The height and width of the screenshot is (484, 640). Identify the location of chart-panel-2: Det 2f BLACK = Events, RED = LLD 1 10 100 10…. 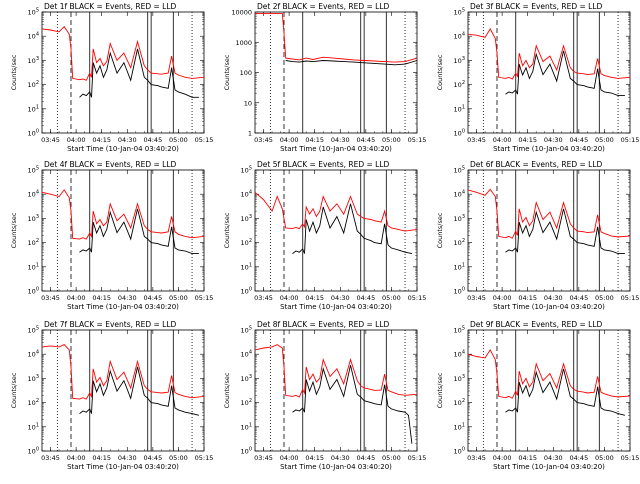
(324, 77).